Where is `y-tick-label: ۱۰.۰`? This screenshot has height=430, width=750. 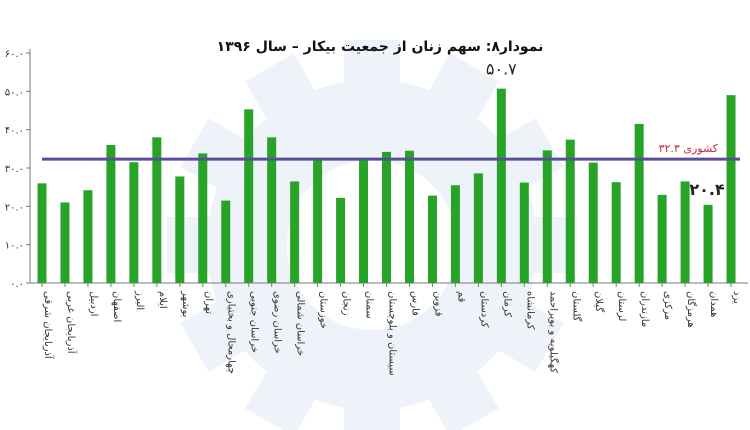
y-tick-label: ۱۰.۰ is located at coordinates (14, 246).